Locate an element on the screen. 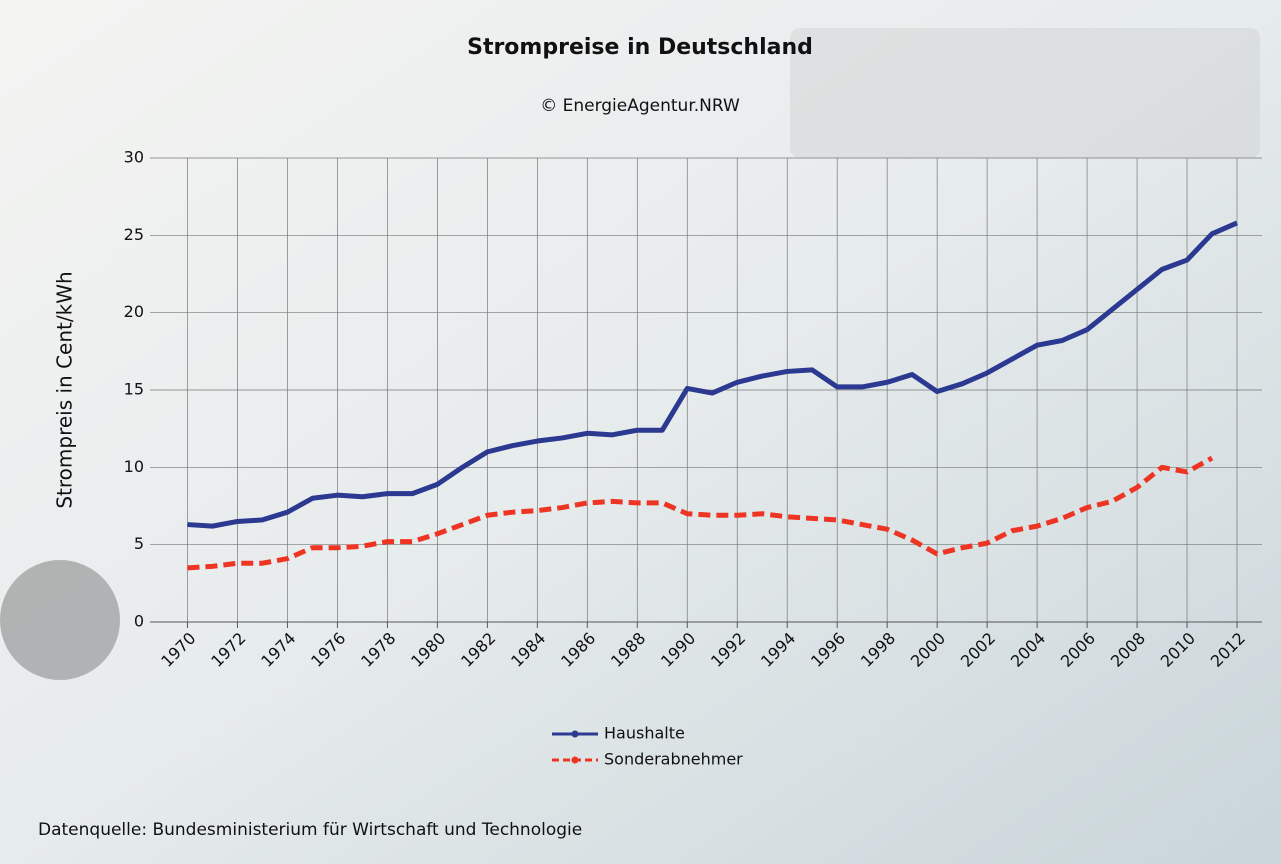 Image resolution: width=1281 pixels, height=864 pixels. chart-title: Strompreise in Deutschland is located at coordinates (640, 47).